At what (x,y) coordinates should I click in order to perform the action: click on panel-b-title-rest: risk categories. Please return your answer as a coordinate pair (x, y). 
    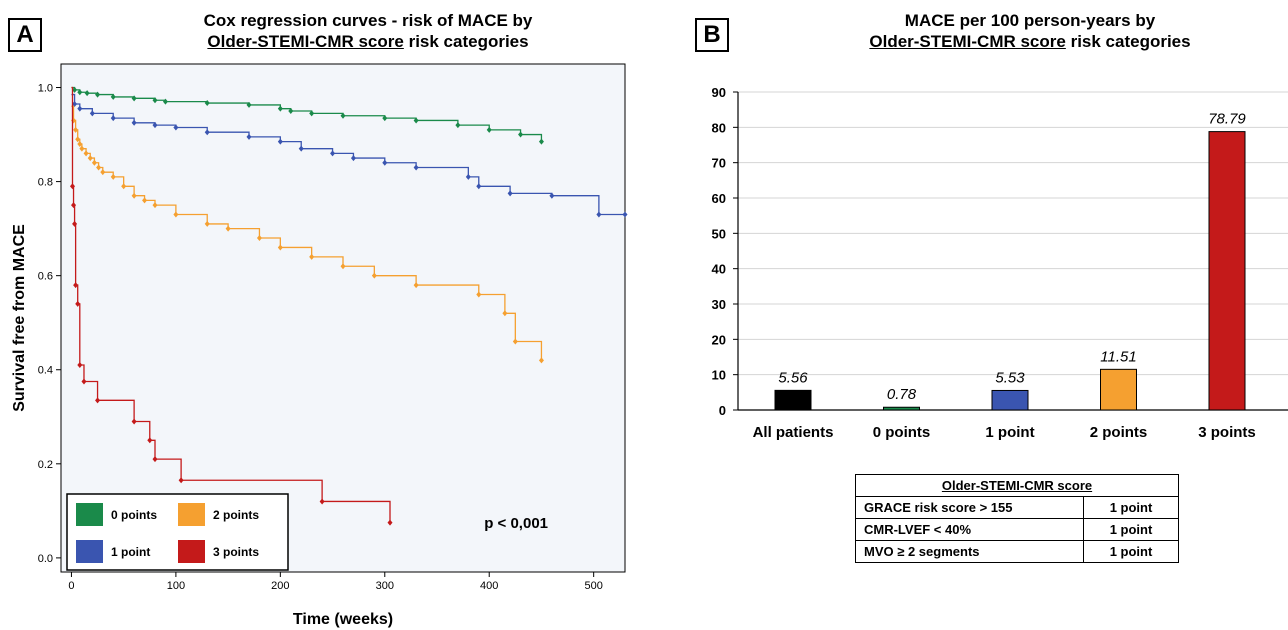
    Looking at the image, I should click on (1128, 41).